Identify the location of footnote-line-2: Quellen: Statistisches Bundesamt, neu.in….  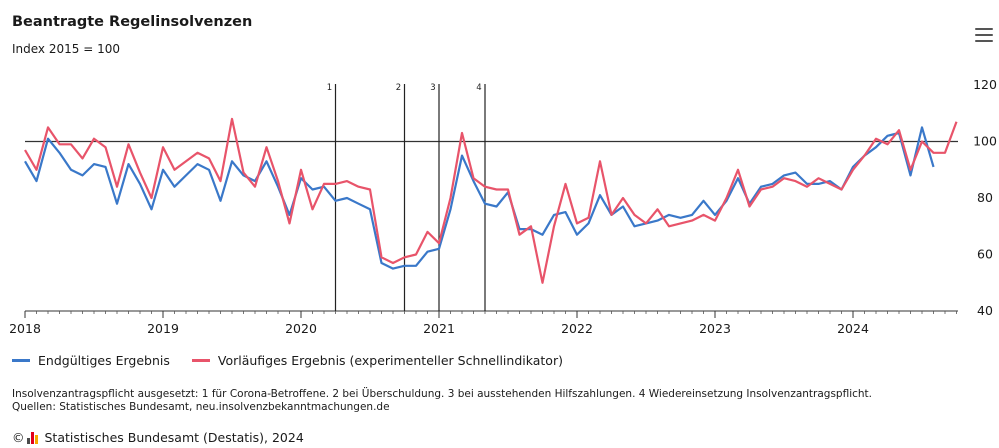
(201, 407).